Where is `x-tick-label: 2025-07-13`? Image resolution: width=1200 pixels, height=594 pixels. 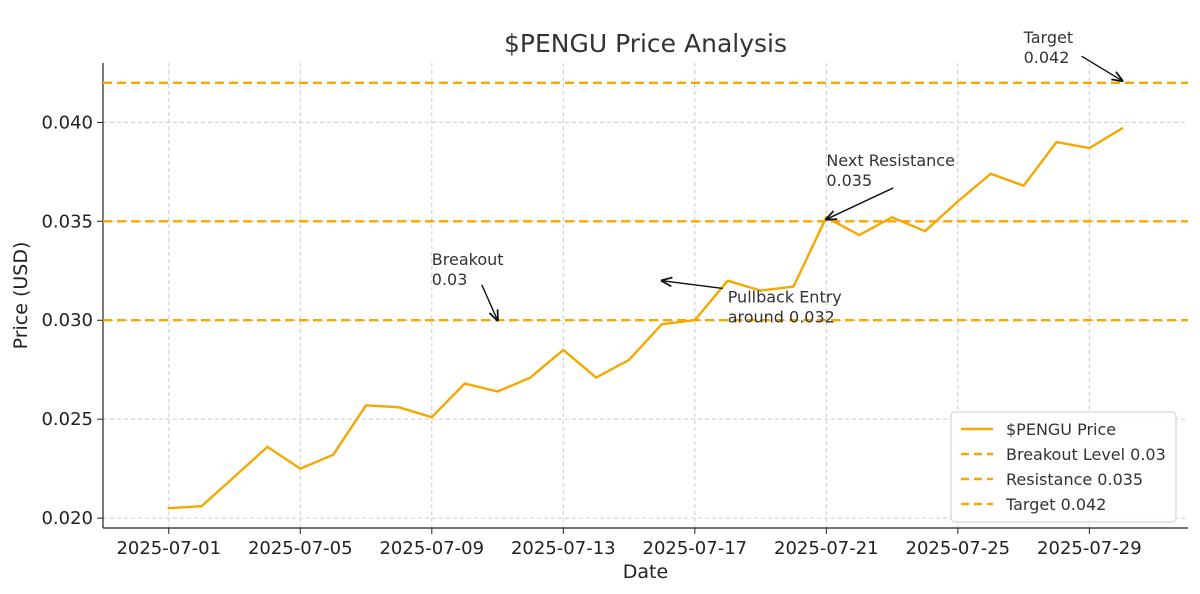
x-tick-label: 2025-07-13 is located at coordinates (563, 548).